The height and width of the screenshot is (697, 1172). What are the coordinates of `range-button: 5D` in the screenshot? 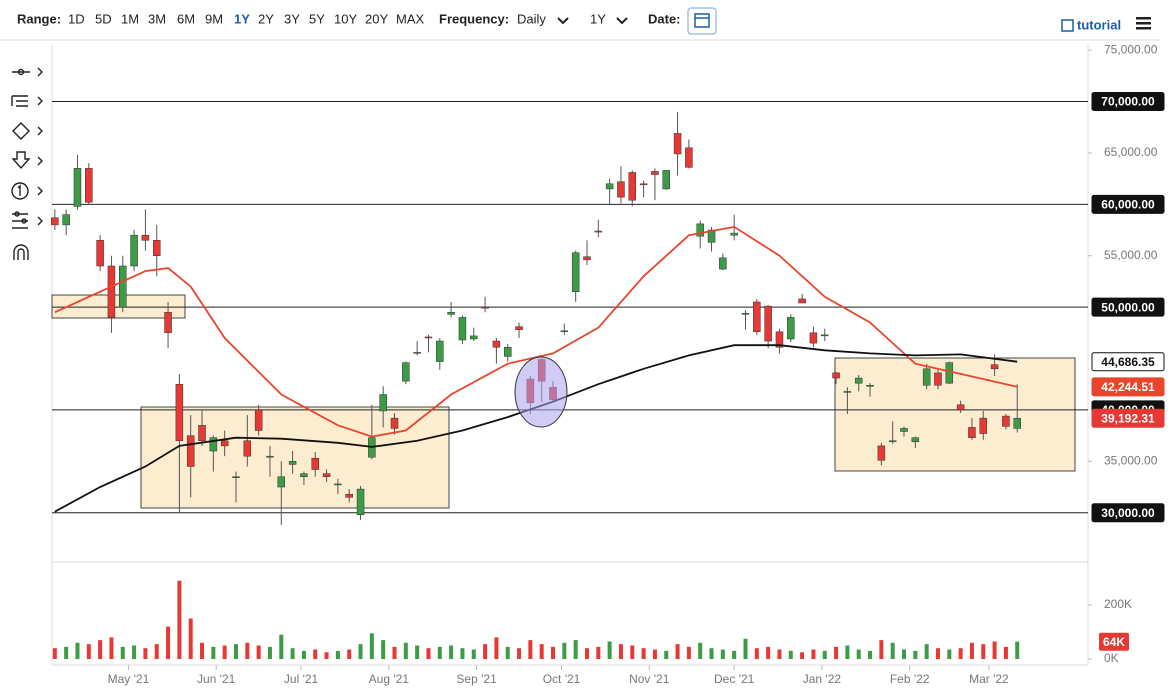 It's located at (103, 18).